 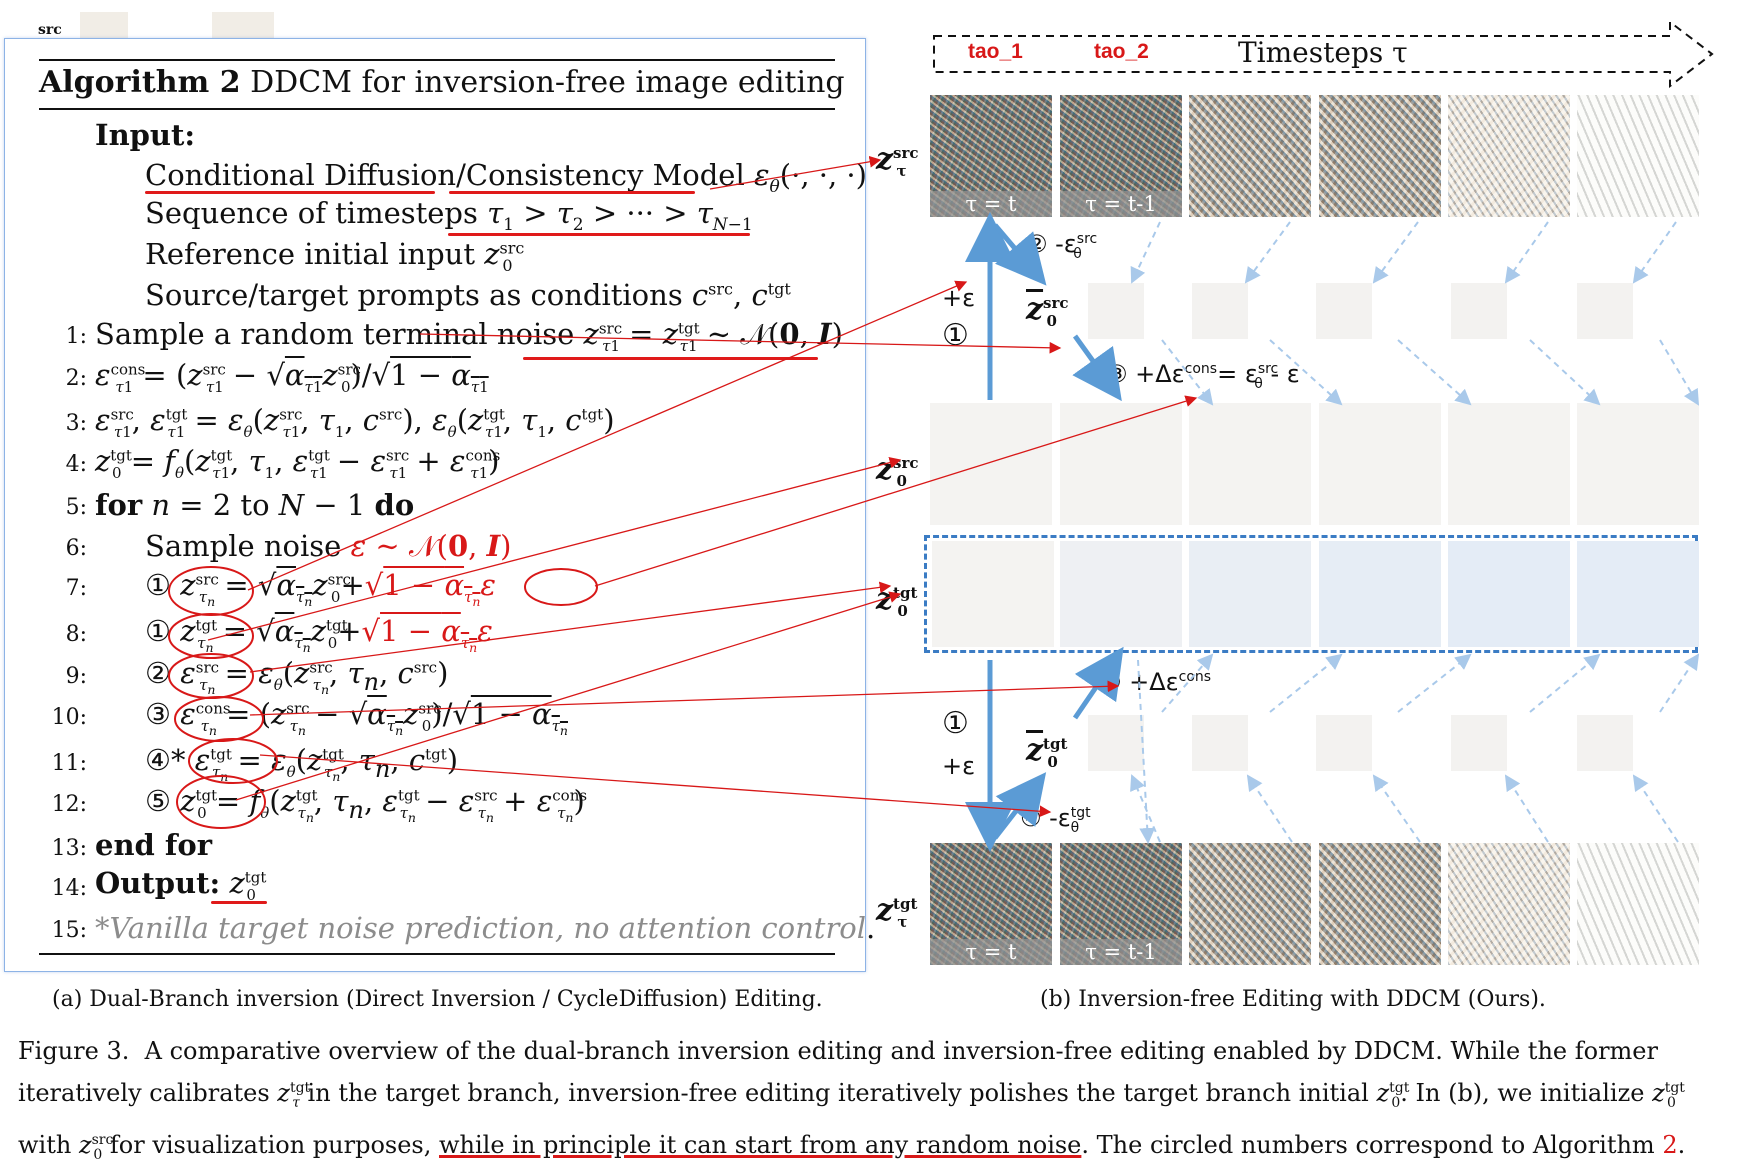 What do you see at coordinates (670, 358) in the screenshot?
I see `underline-terminal-noise` at bounding box center [670, 358].